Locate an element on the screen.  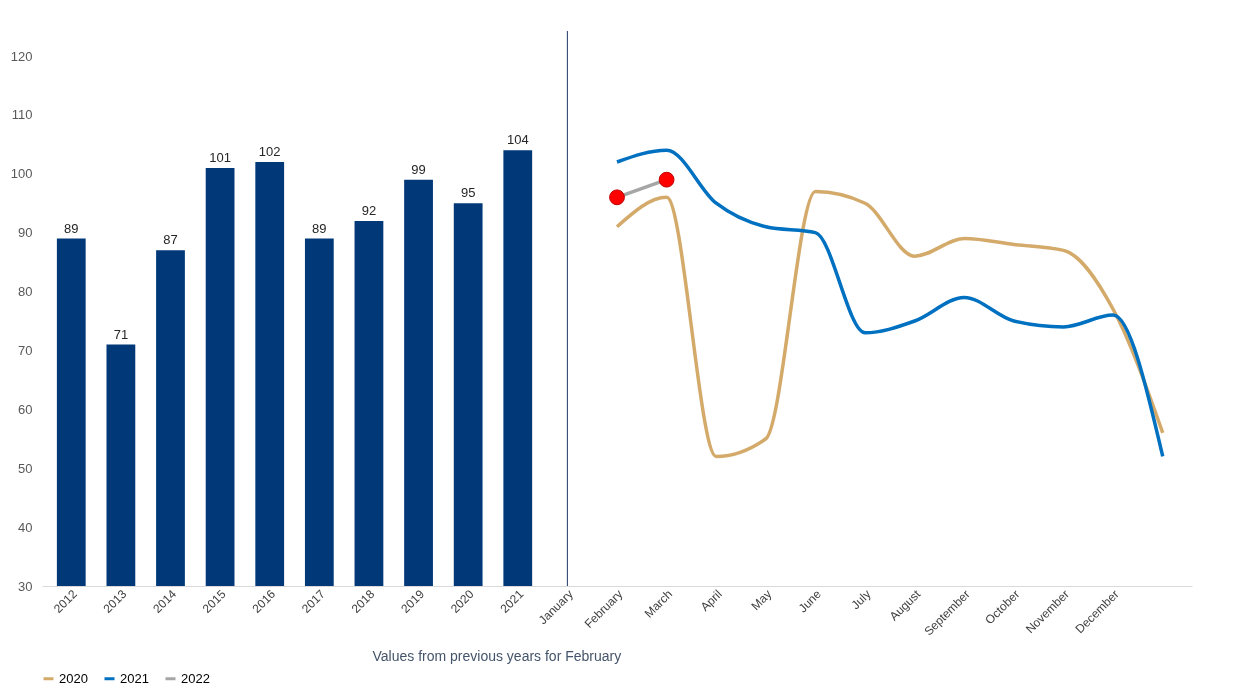
y-tick-label: 40 is located at coordinates (25, 527).